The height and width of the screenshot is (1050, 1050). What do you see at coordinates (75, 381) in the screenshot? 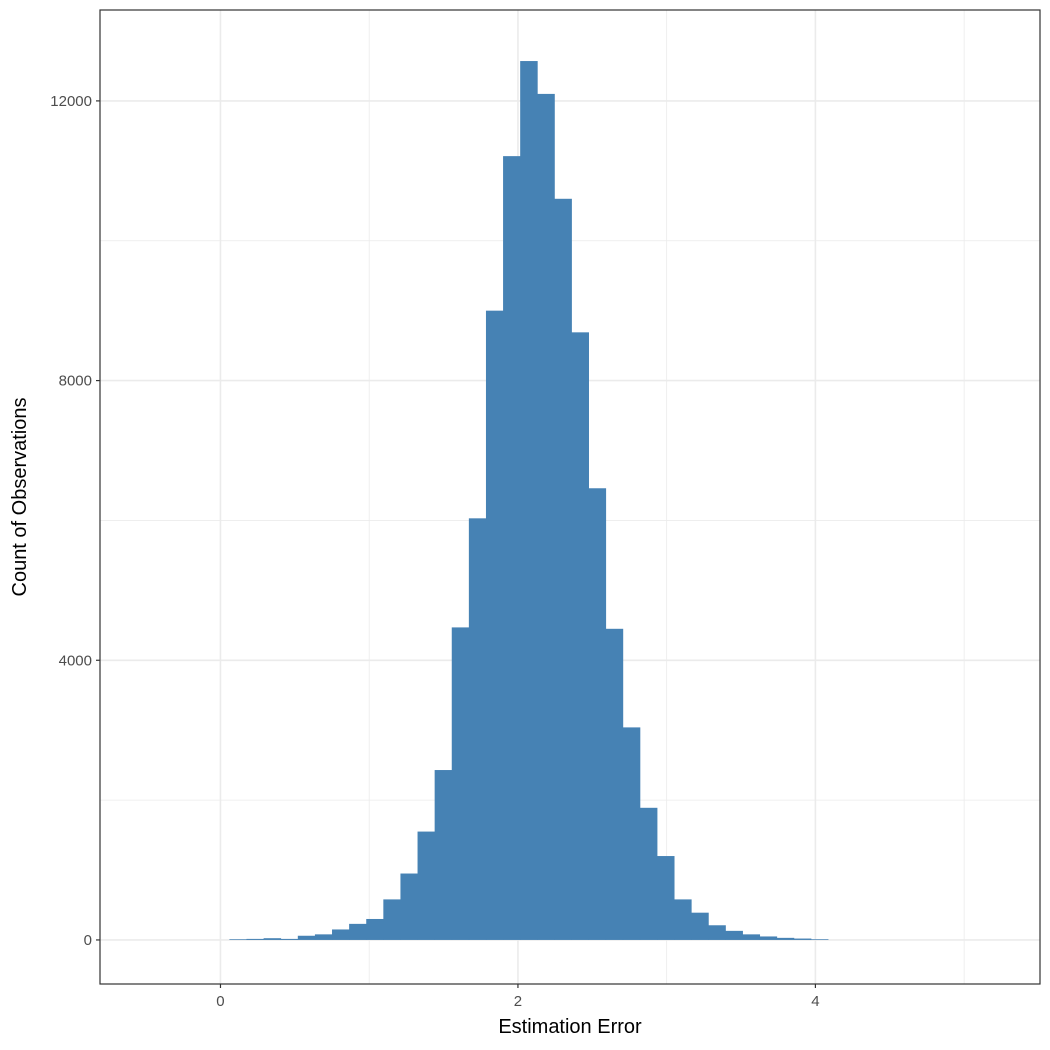
I see `y-tick-label: 8000` at bounding box center [75, 381].